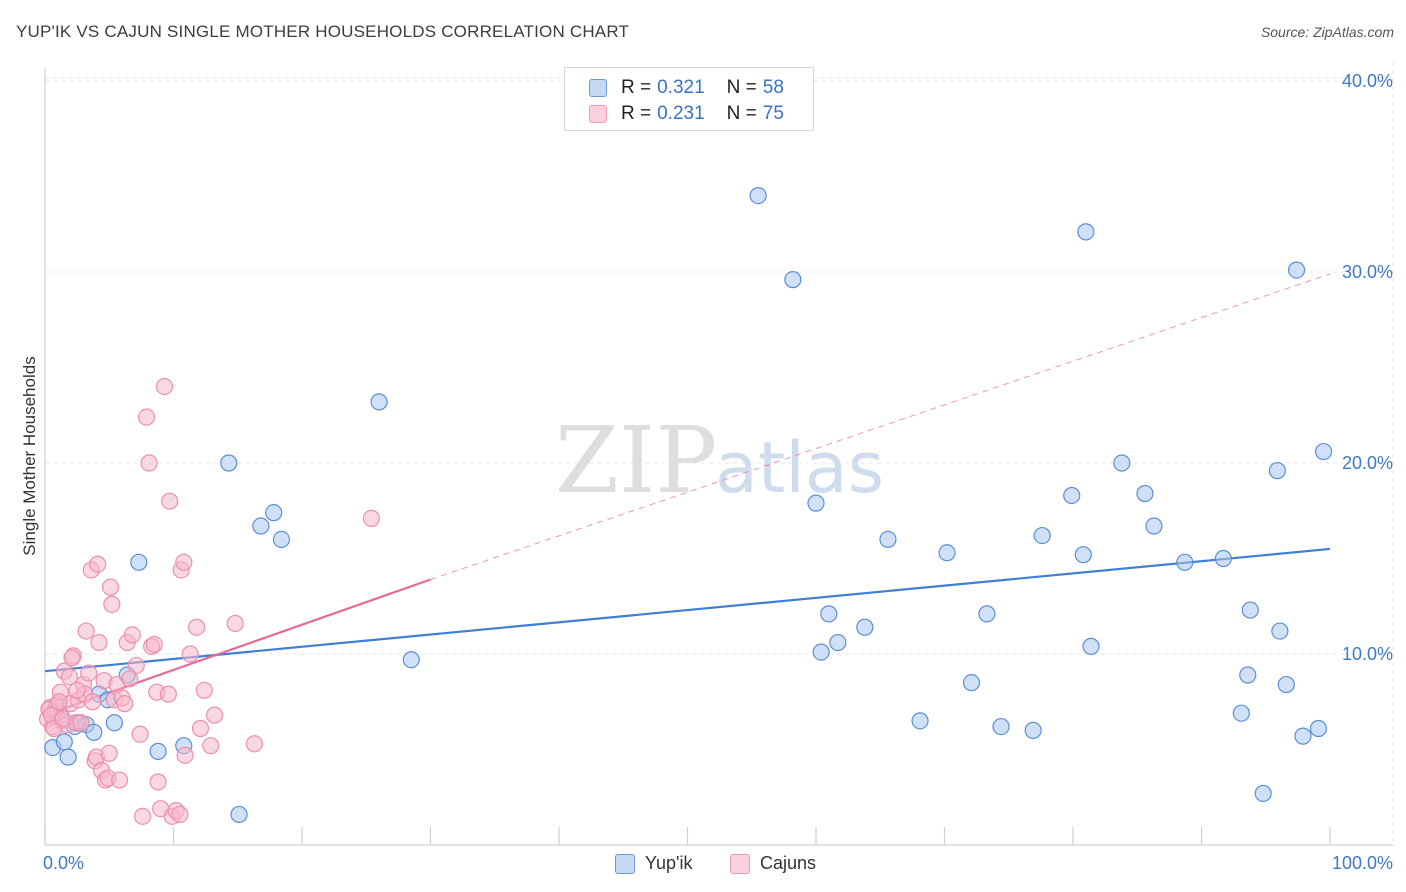  What do you see at coordinates (740, 863) in the screenshot?
I see `cajun-swatch` at bounding box center [740, 863].